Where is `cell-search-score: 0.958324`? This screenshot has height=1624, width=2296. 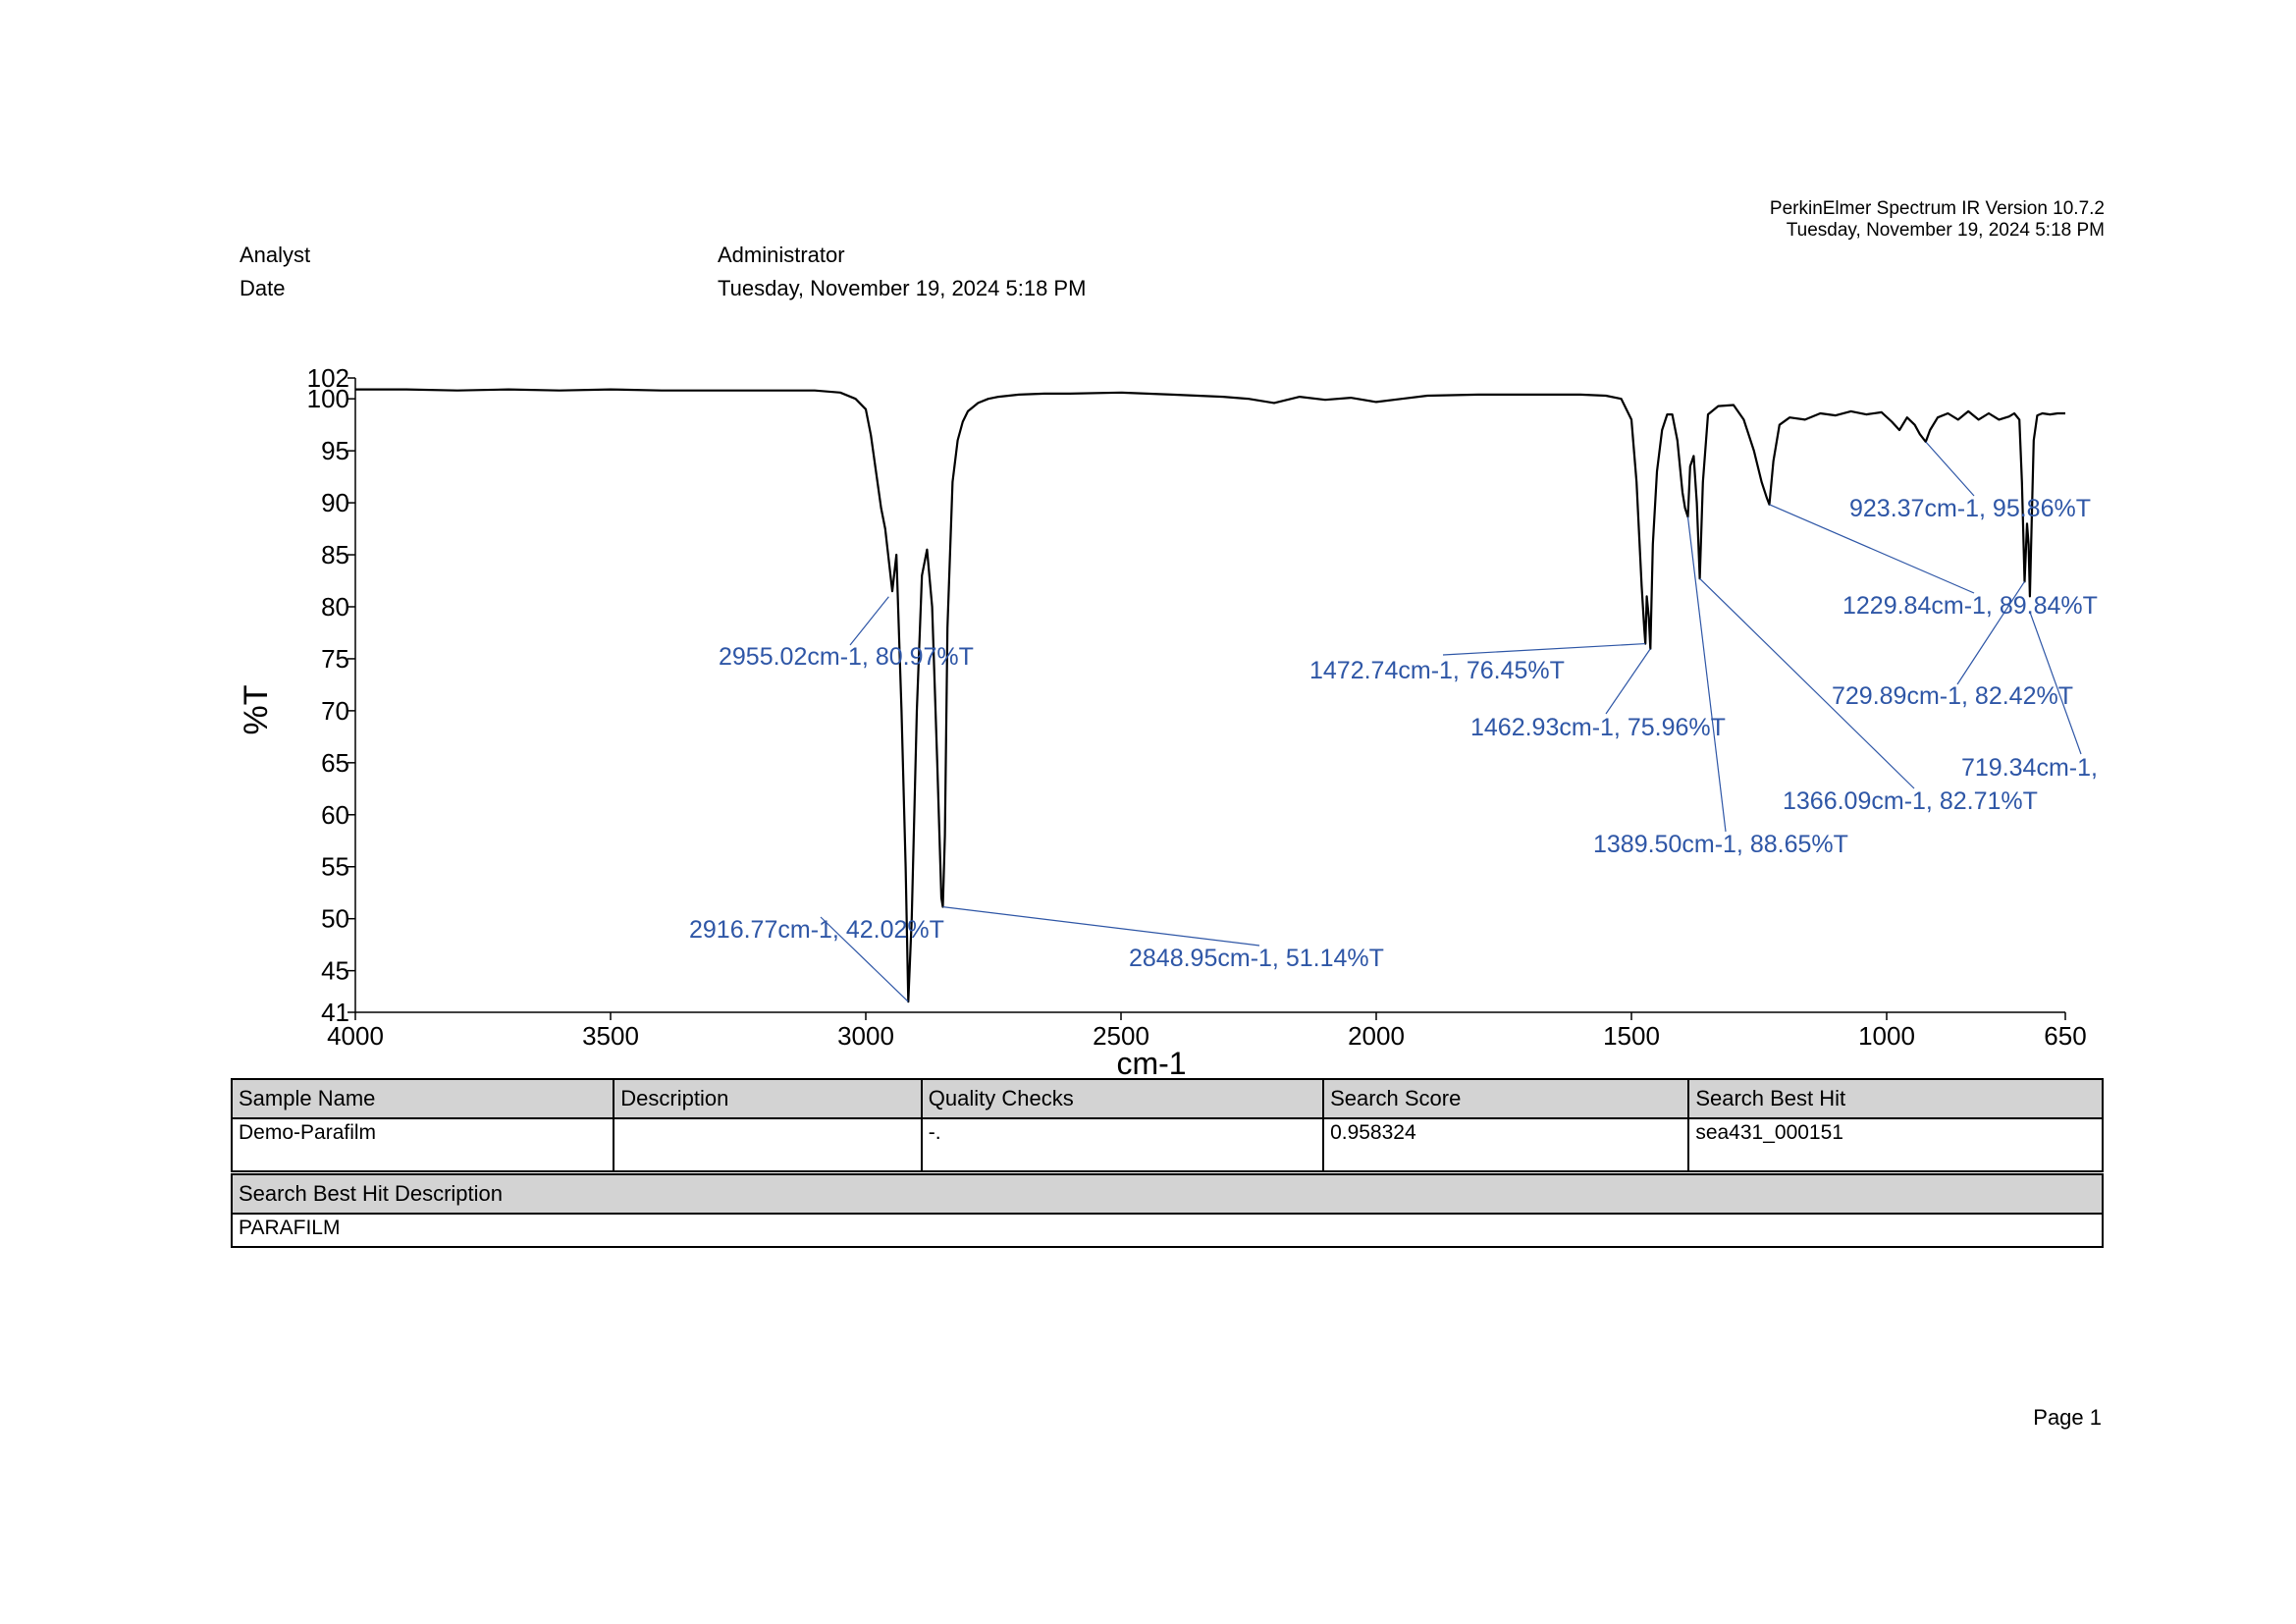 cell-search-score: 0.958324 is located at coordinates (1506, 1144).